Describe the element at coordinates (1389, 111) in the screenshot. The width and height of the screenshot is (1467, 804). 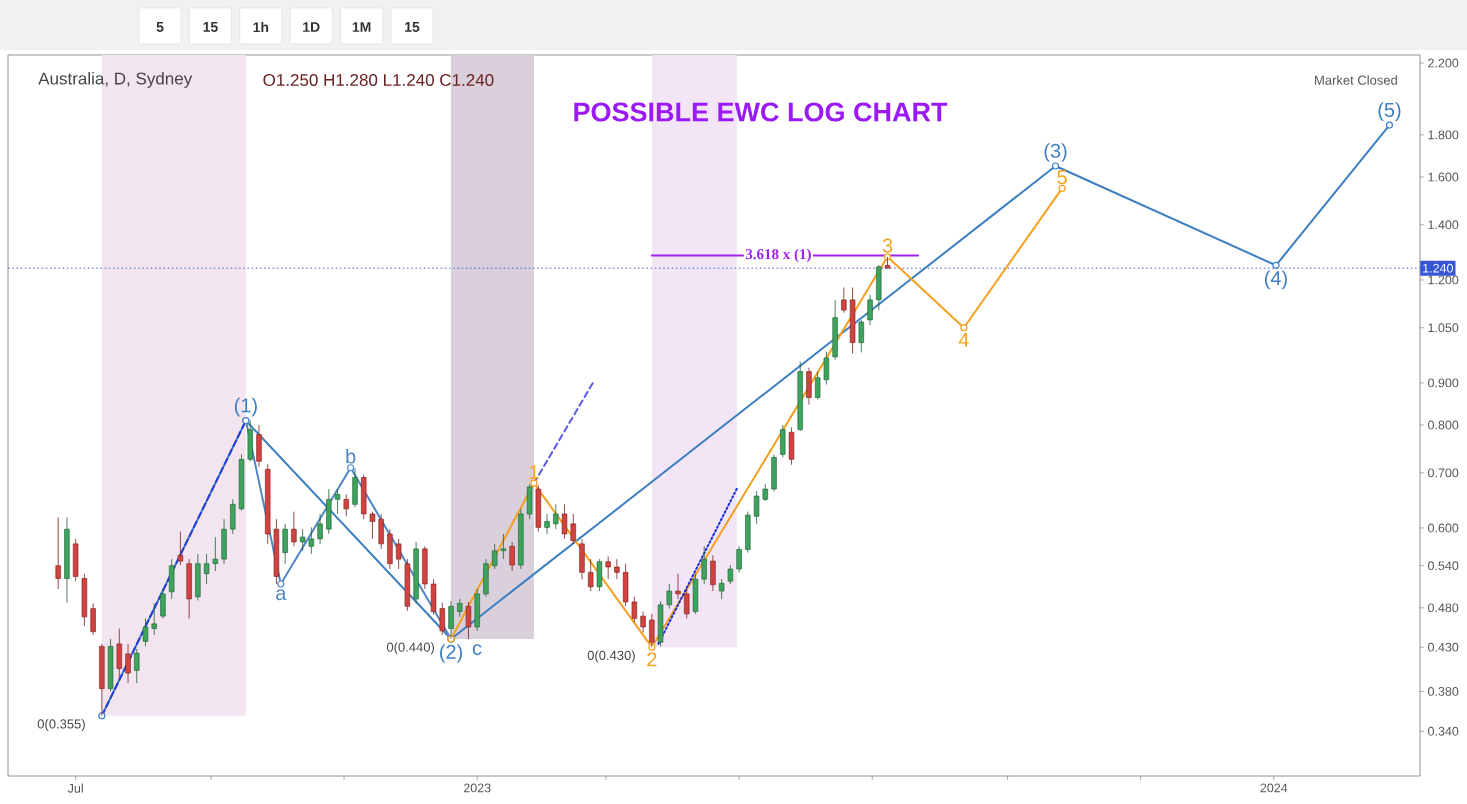
I see `annotation: (5)` at that location.